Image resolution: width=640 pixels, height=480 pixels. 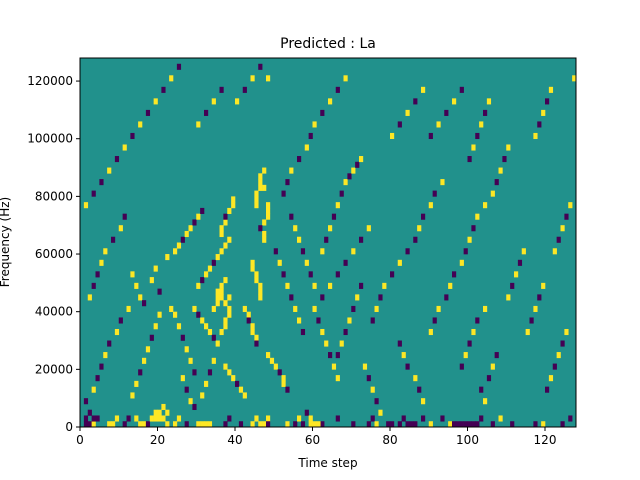 I want to click on x-tick-label: 40, so click(x=234, y=440).